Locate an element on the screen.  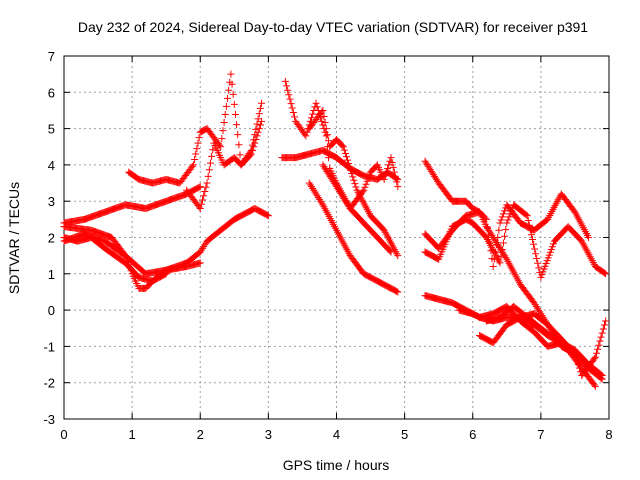
y-tick-label: 5 is located at coordinates (51, 129).